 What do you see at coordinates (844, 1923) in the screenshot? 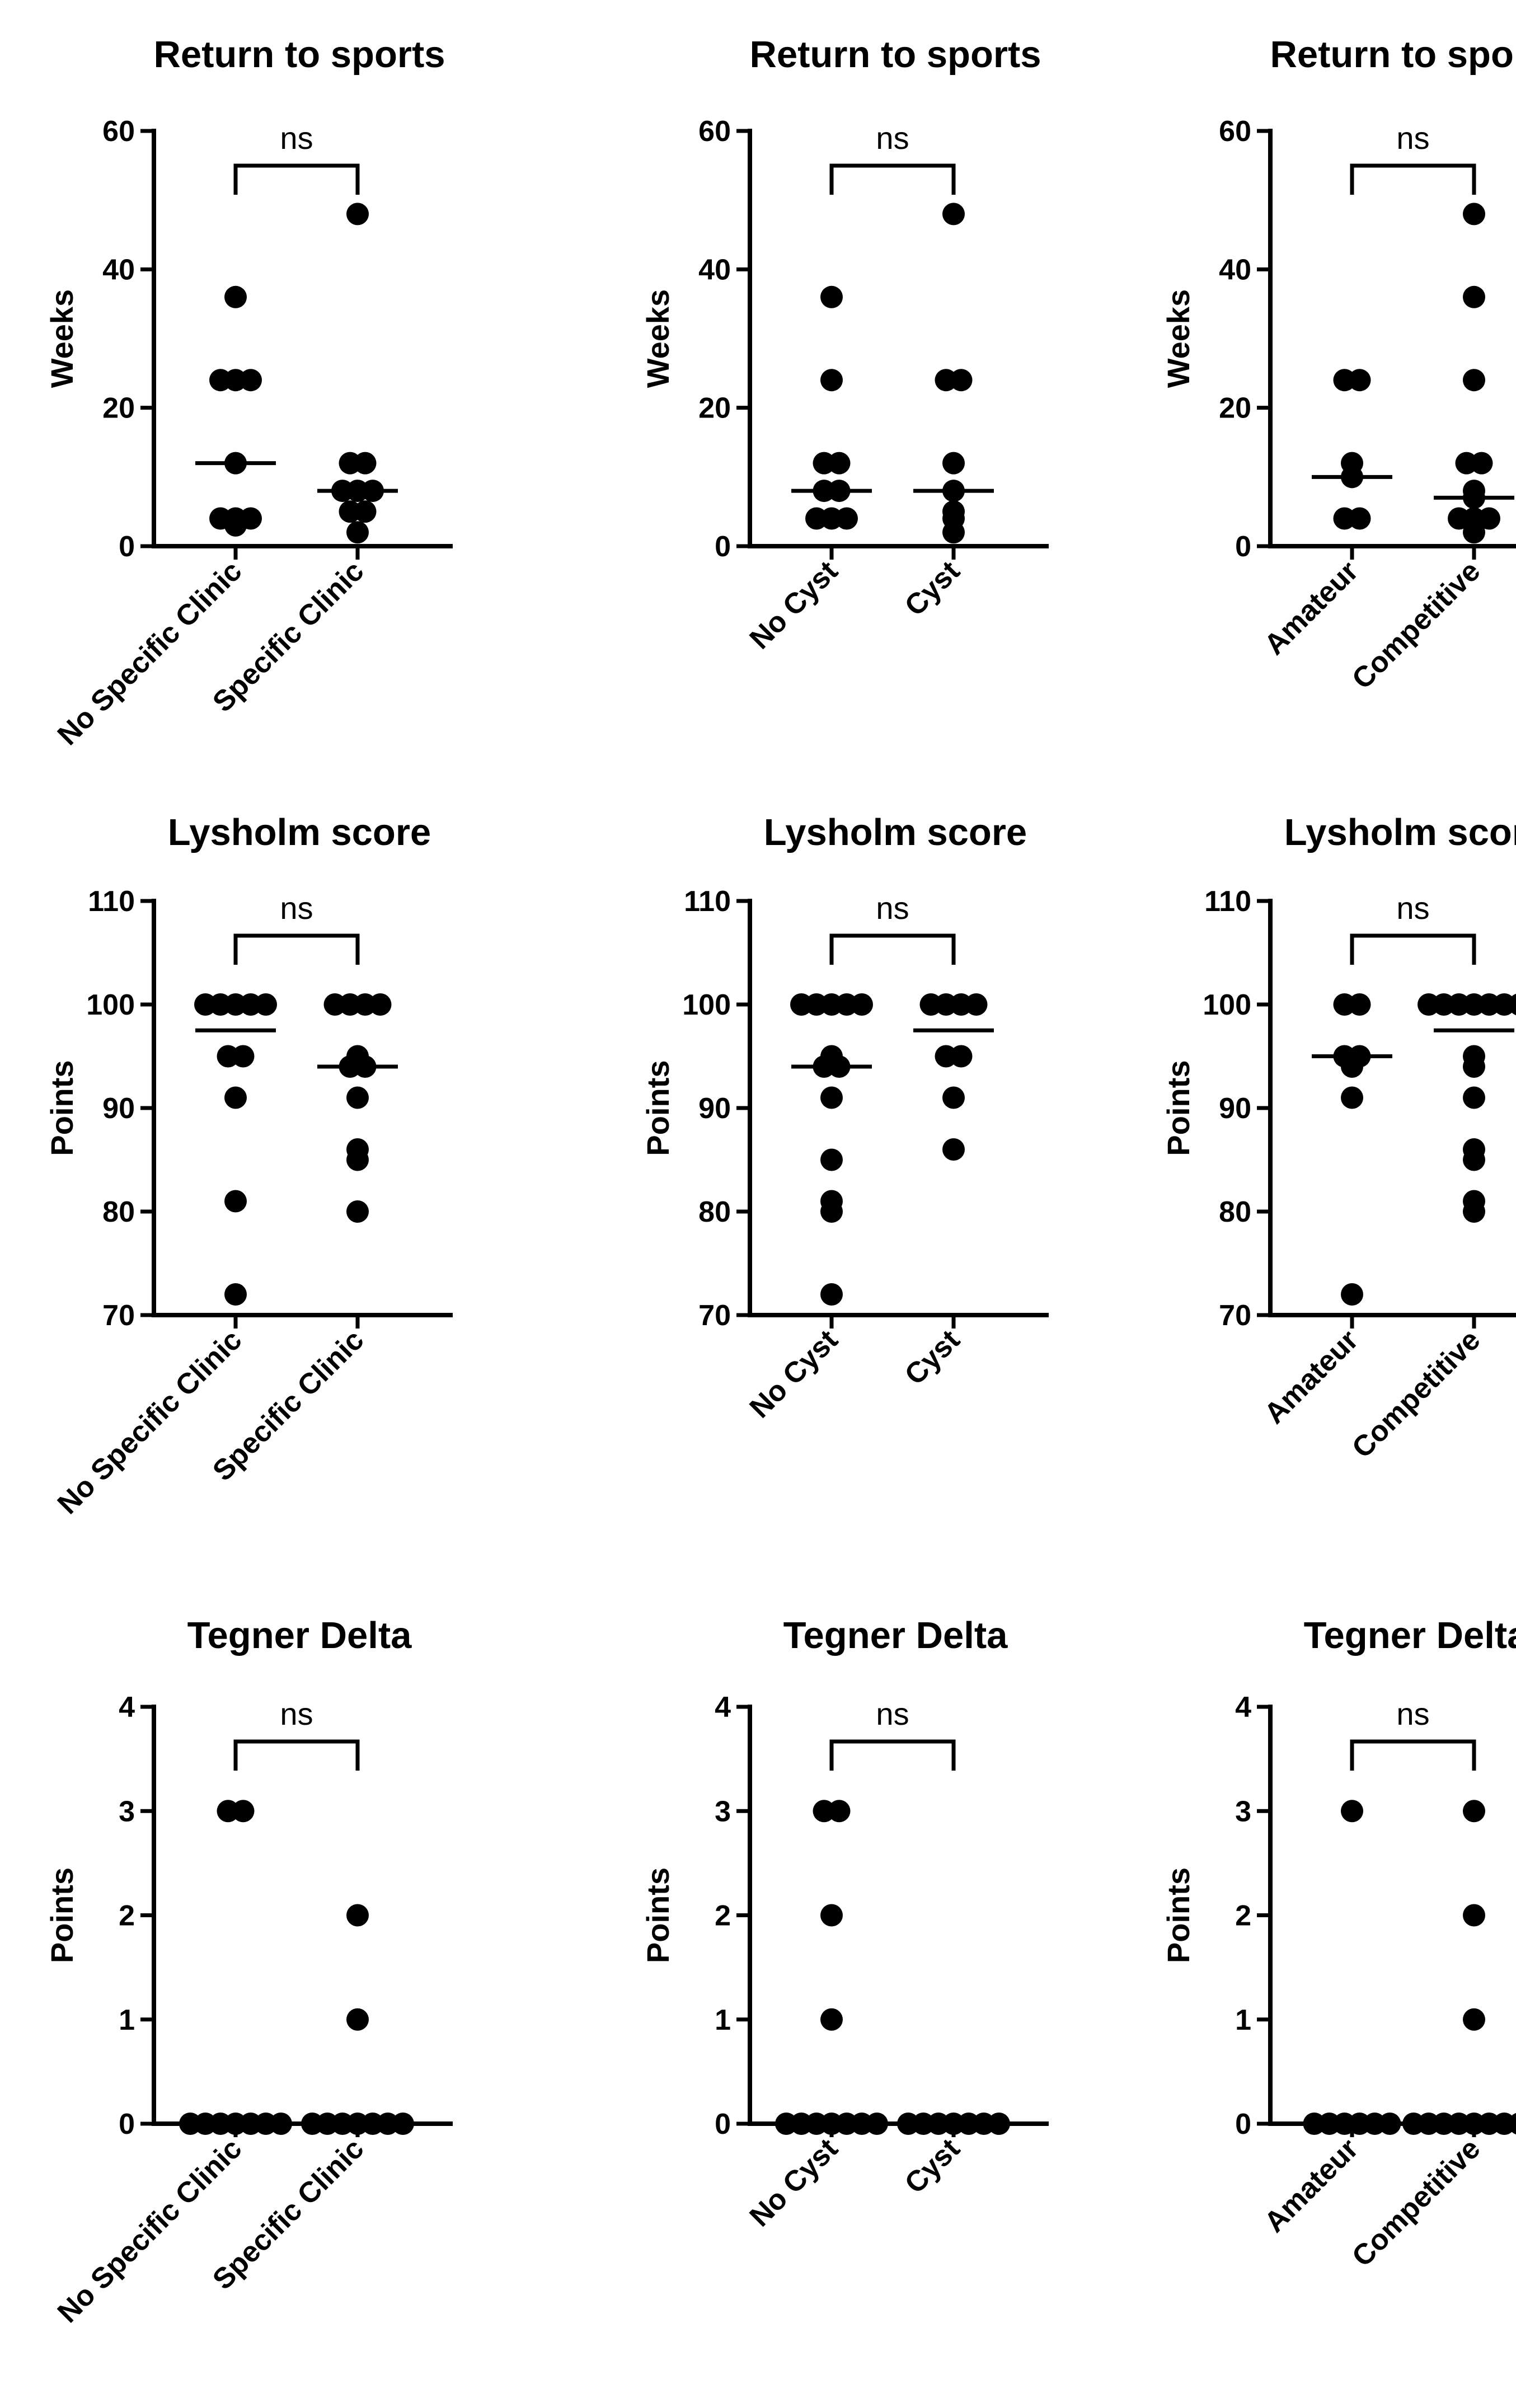
I see `chart-panel-8: Tegner Delta Points 0 1 2 3 4 No Cyst Cyst ns` at bounding box center [844, 1923].